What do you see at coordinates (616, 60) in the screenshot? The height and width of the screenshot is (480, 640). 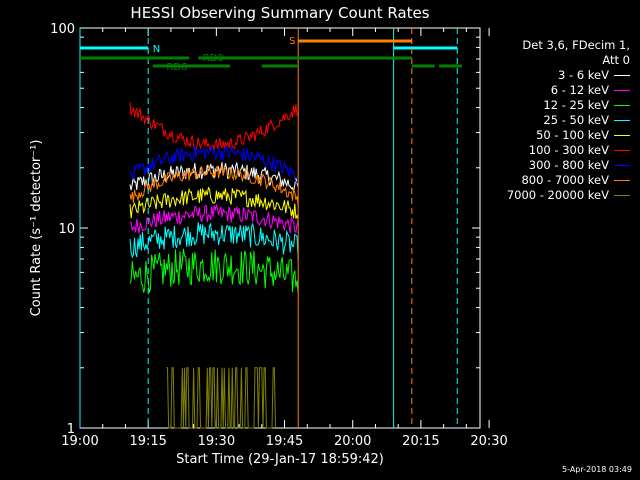 I see `legend-header-line-2: Att 0` at bounding box center [616, 60].